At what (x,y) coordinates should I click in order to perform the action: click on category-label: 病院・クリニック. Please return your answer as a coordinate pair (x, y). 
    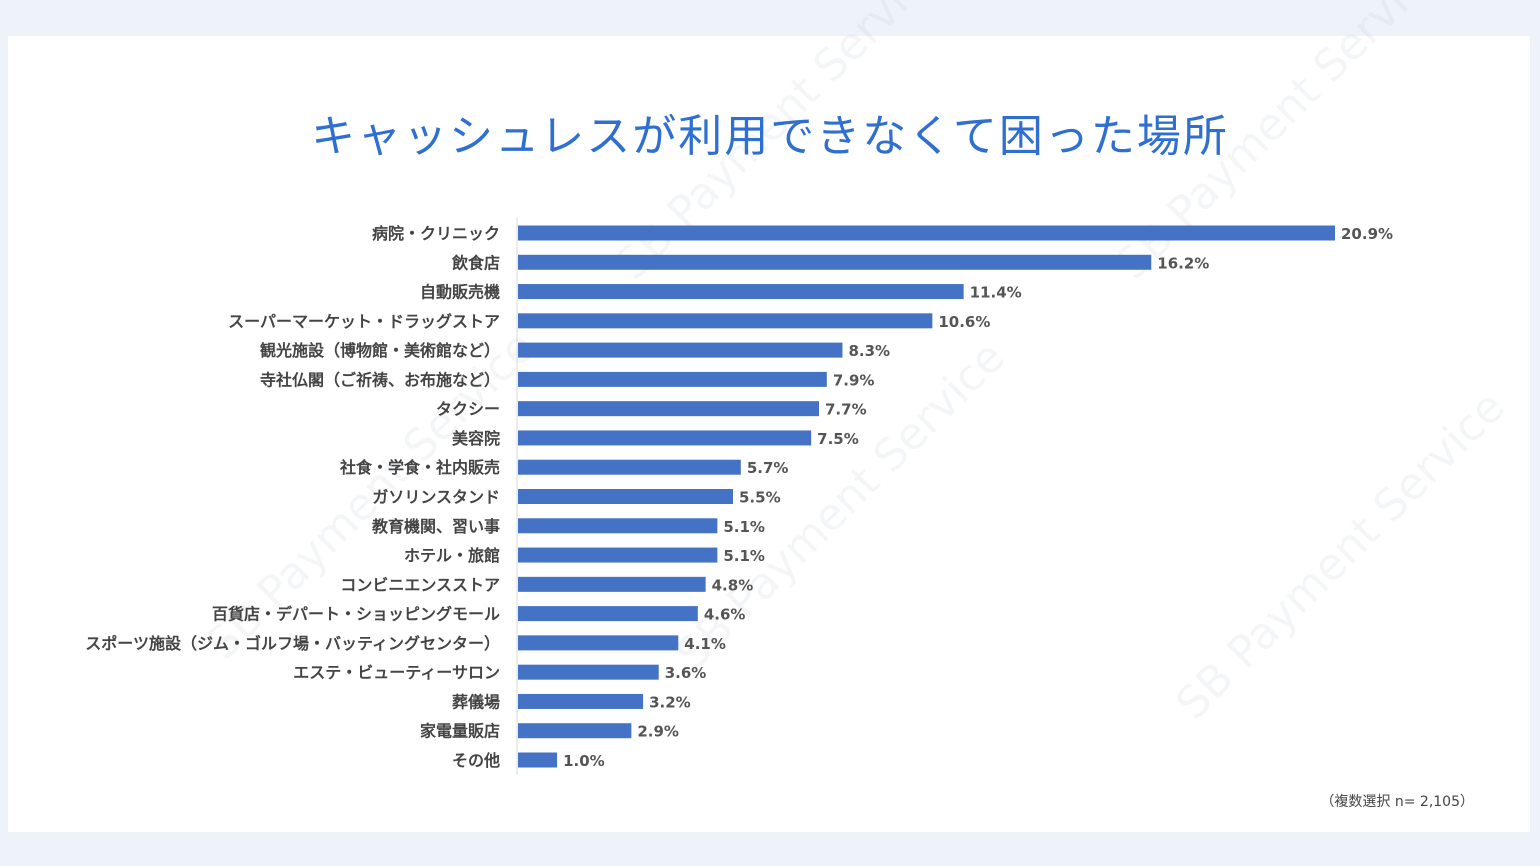
    Looking at the image, I should click on (436, 233).